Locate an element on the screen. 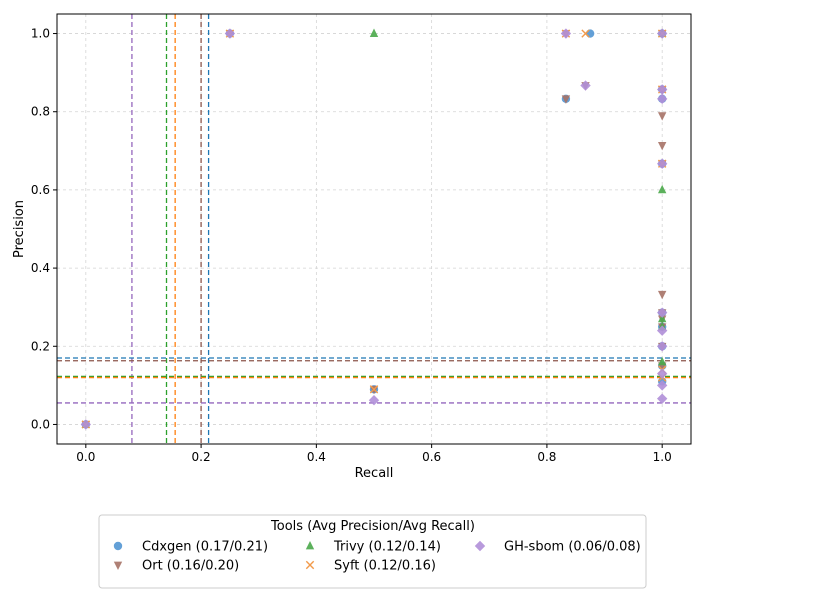 This screenshot has width=830, height=593. legend-label: Ort (0.16/0.20) is located at coordinates (190, 566).